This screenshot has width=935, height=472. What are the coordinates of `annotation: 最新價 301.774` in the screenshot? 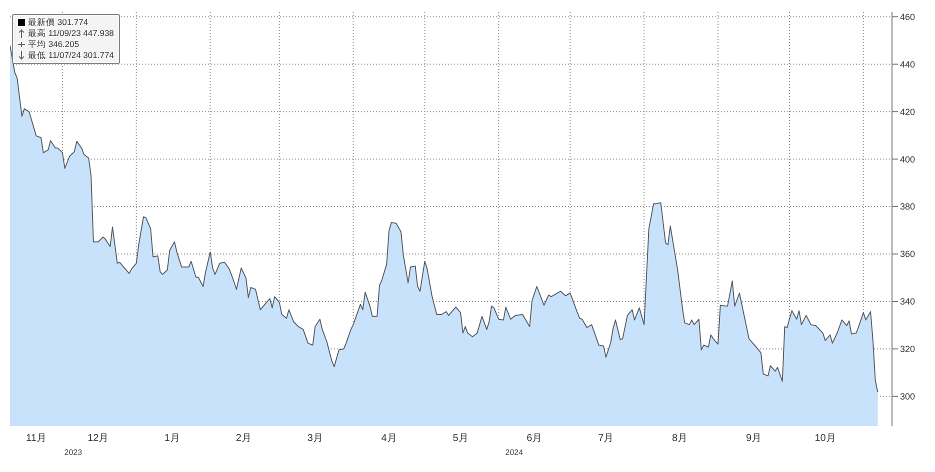 It's located at (58, 22).